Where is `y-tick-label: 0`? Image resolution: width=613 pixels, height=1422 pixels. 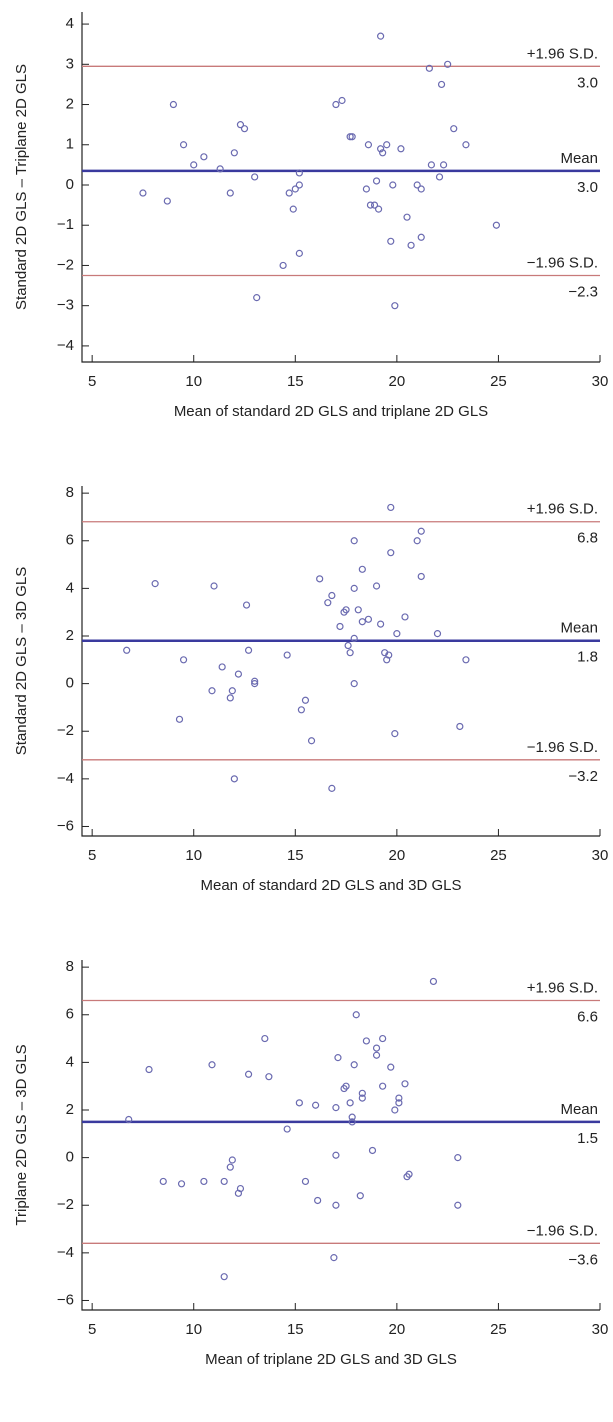
y-tick-label: 0 is located at coordinates (70, 184).